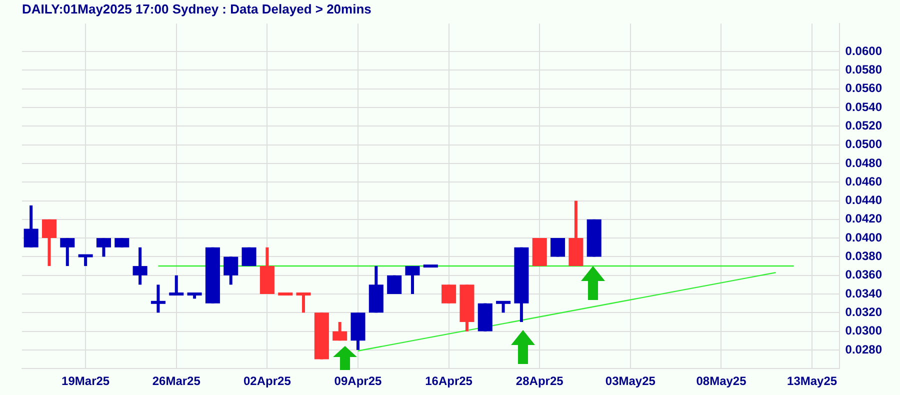 Image resolution: width=900 pixels, height=395 pixels. What do you see at coordinates (863, 51) in the screenshot?
I see `y-tick-label: 0.0600` at bounding box center [863, 51].